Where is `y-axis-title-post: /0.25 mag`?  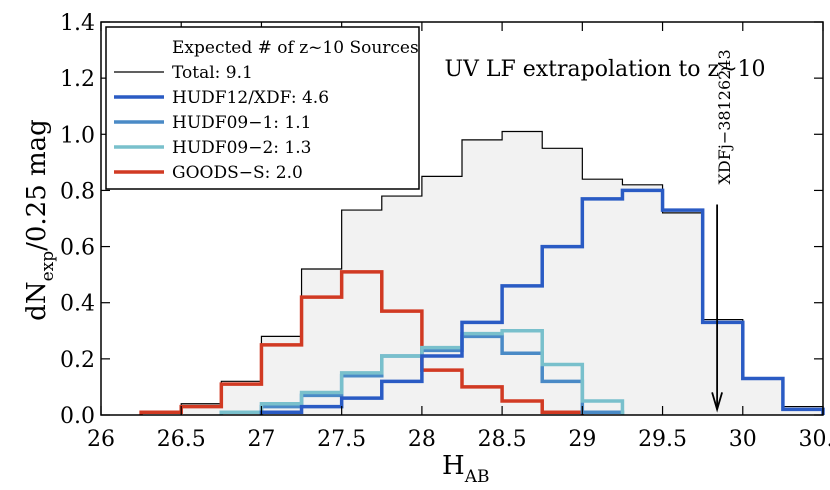 y-axis-title-post: /0.25 mag is located at coordinates (37, 185).